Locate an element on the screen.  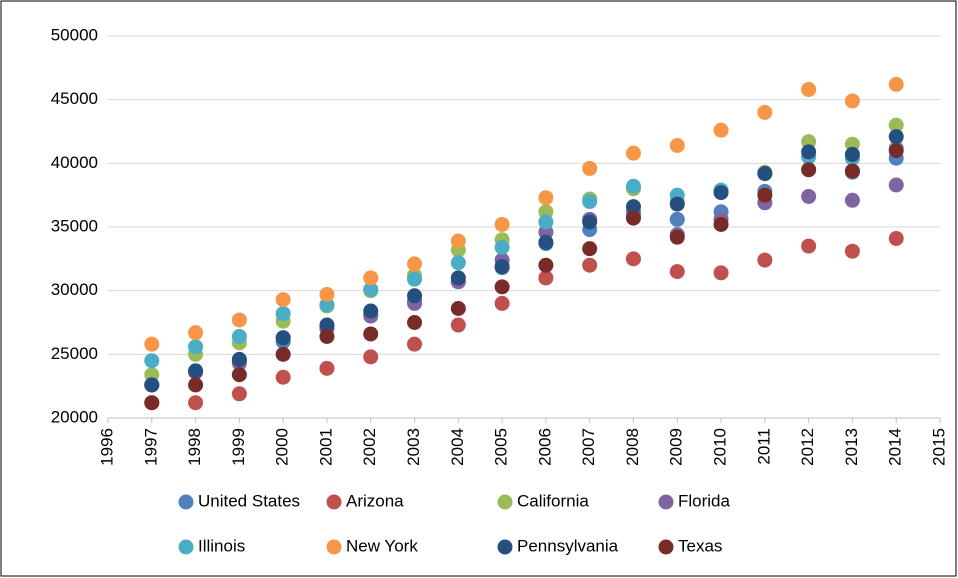
y-tick-label: 35000 is located at coordinates (74, 225).